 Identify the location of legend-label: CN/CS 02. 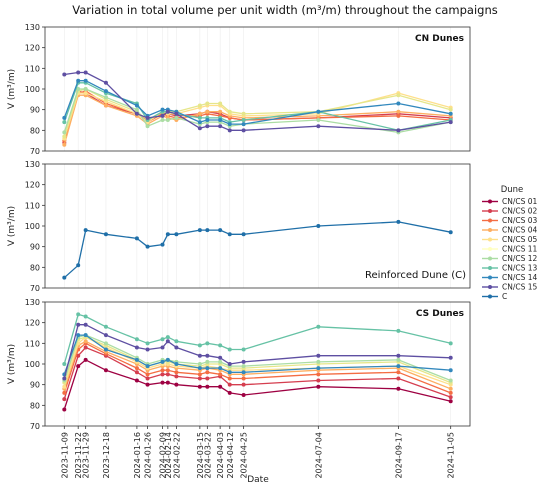
(520, 211).